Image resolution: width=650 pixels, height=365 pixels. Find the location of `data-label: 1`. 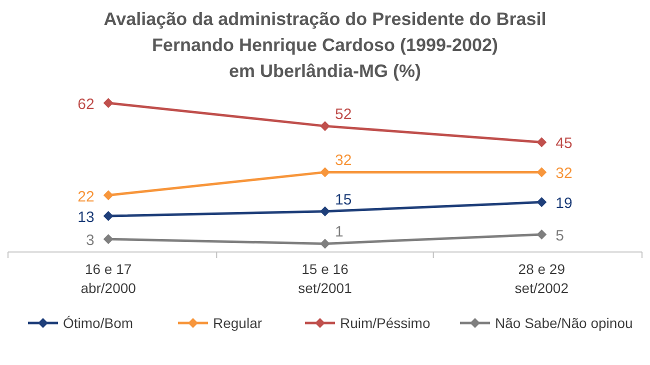

data-label: 1 is located at coordinates (339, 232).